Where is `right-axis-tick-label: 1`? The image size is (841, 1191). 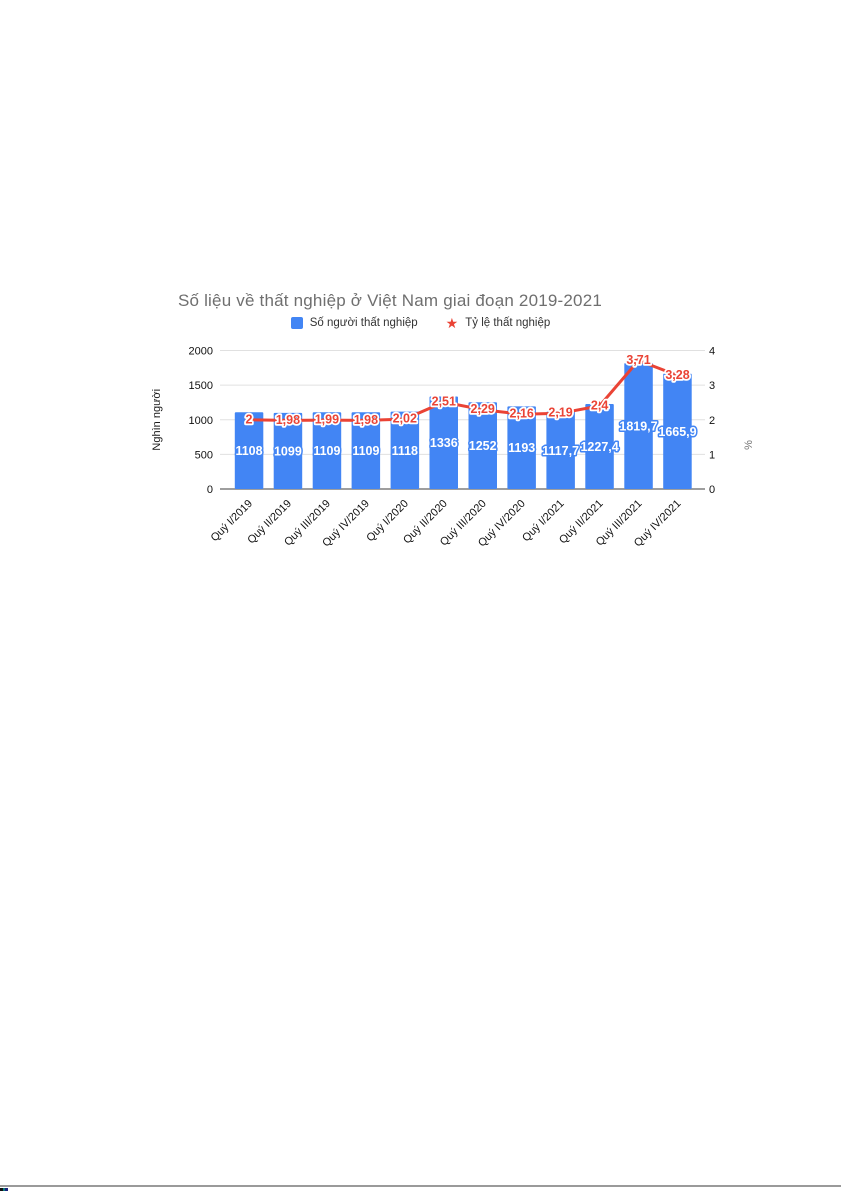 right-axis-tick-label: 1 is located at coordinates (712, 455).